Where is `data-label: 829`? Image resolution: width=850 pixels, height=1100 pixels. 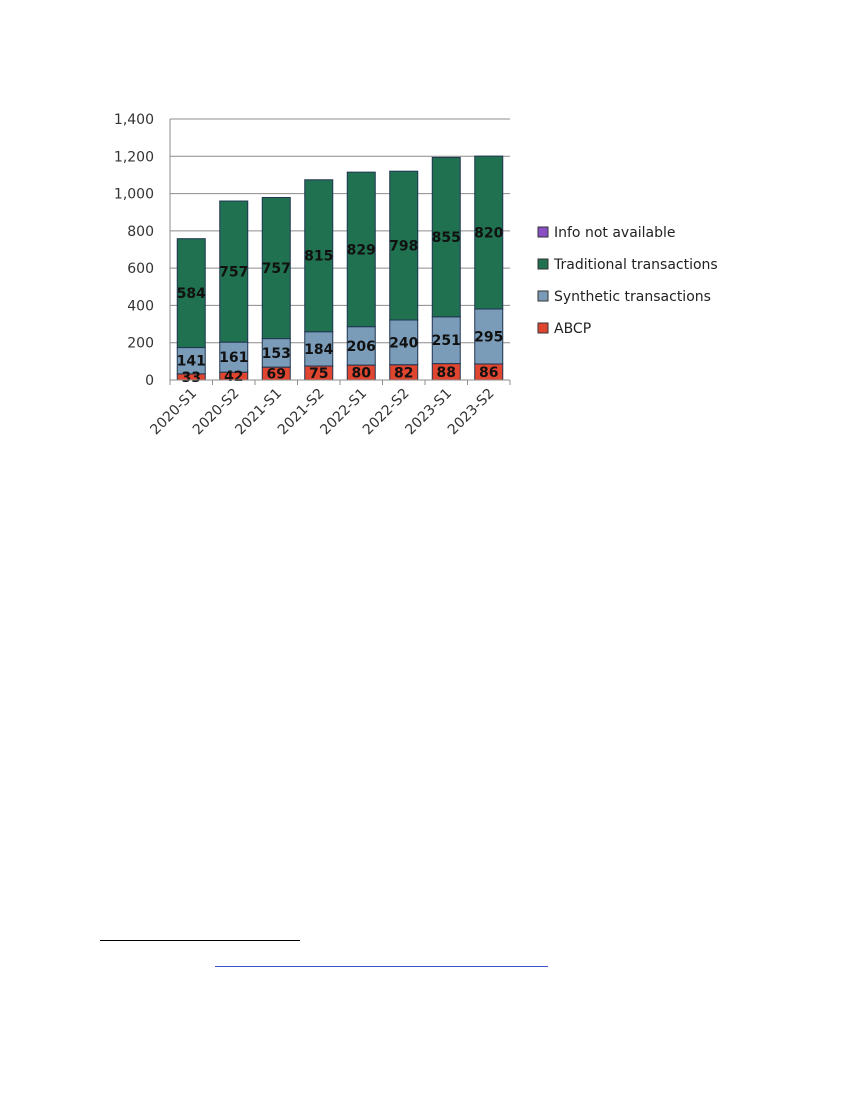
data-label: 829 is located at coordinates (361, 250).